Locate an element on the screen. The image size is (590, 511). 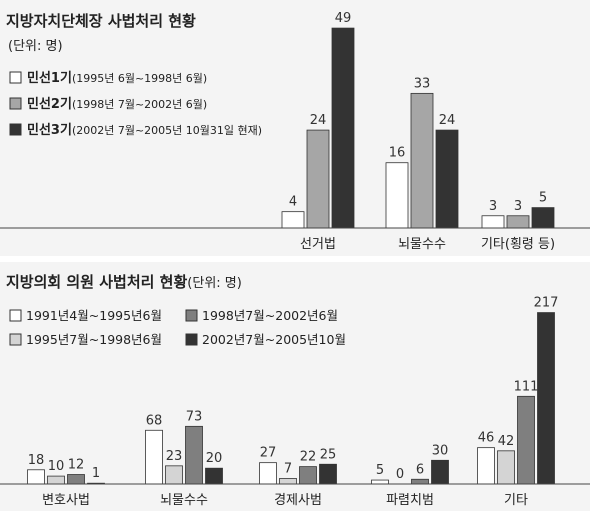
bar-value-label: 111 is located at coordinates (526, 386).